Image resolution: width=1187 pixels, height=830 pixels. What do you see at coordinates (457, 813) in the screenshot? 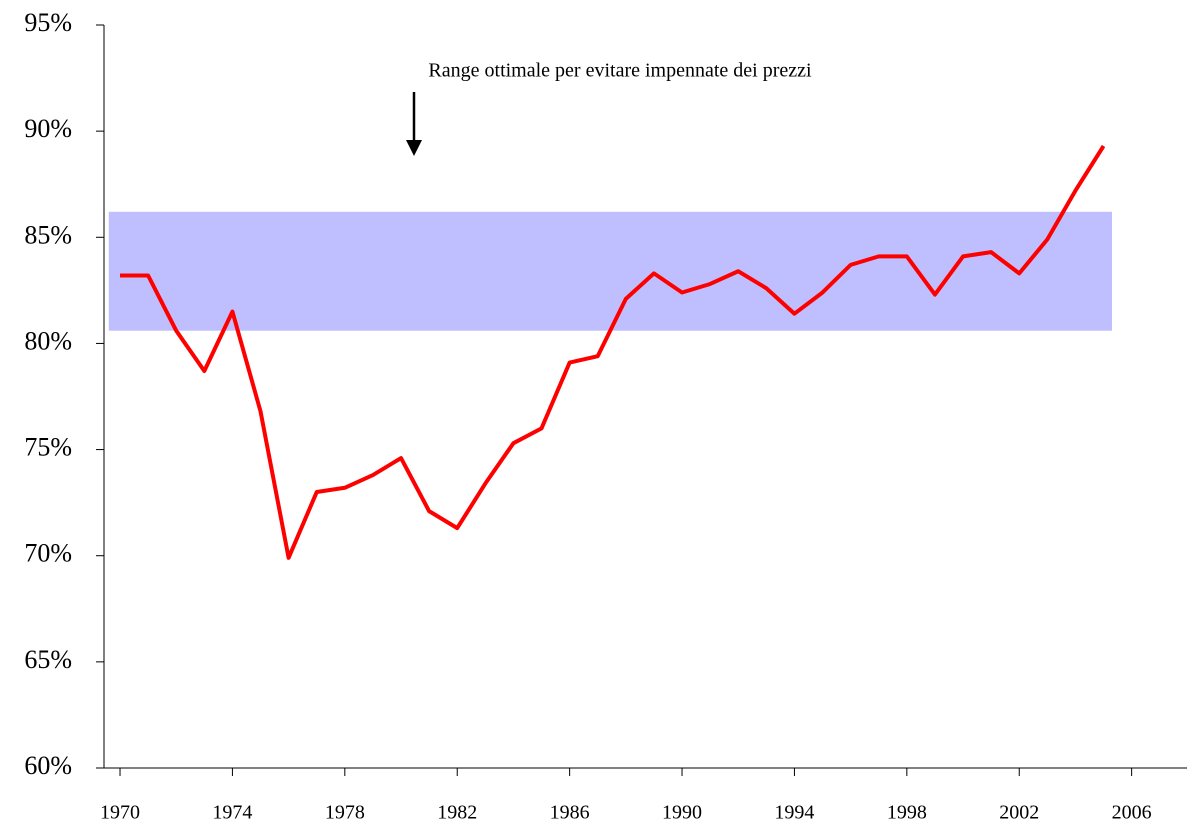
I see `x-tick-label: 1982` at bounding box center [457, 813].